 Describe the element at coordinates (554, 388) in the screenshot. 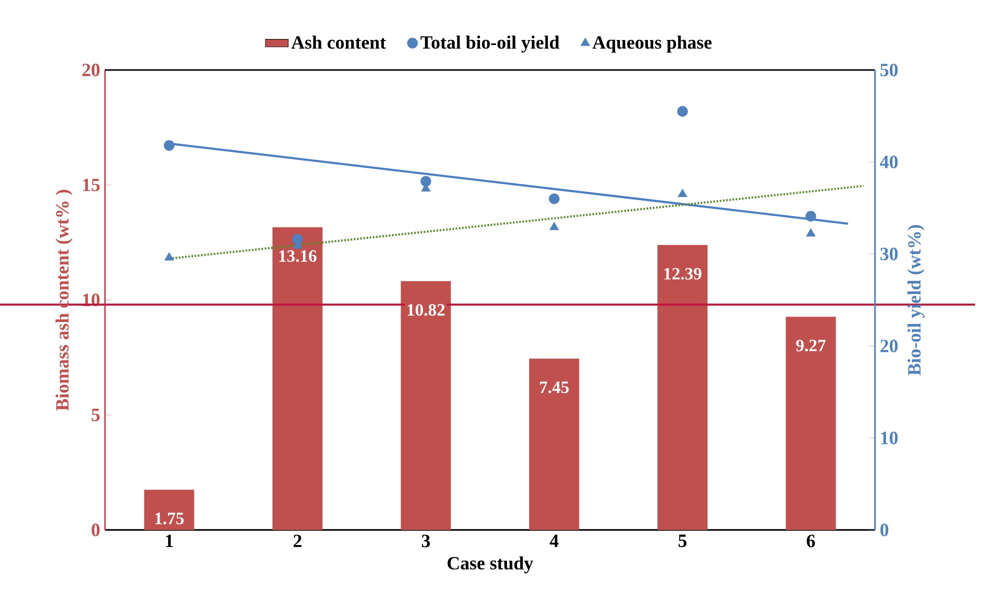

I see `data-label: 7.45` at that location.